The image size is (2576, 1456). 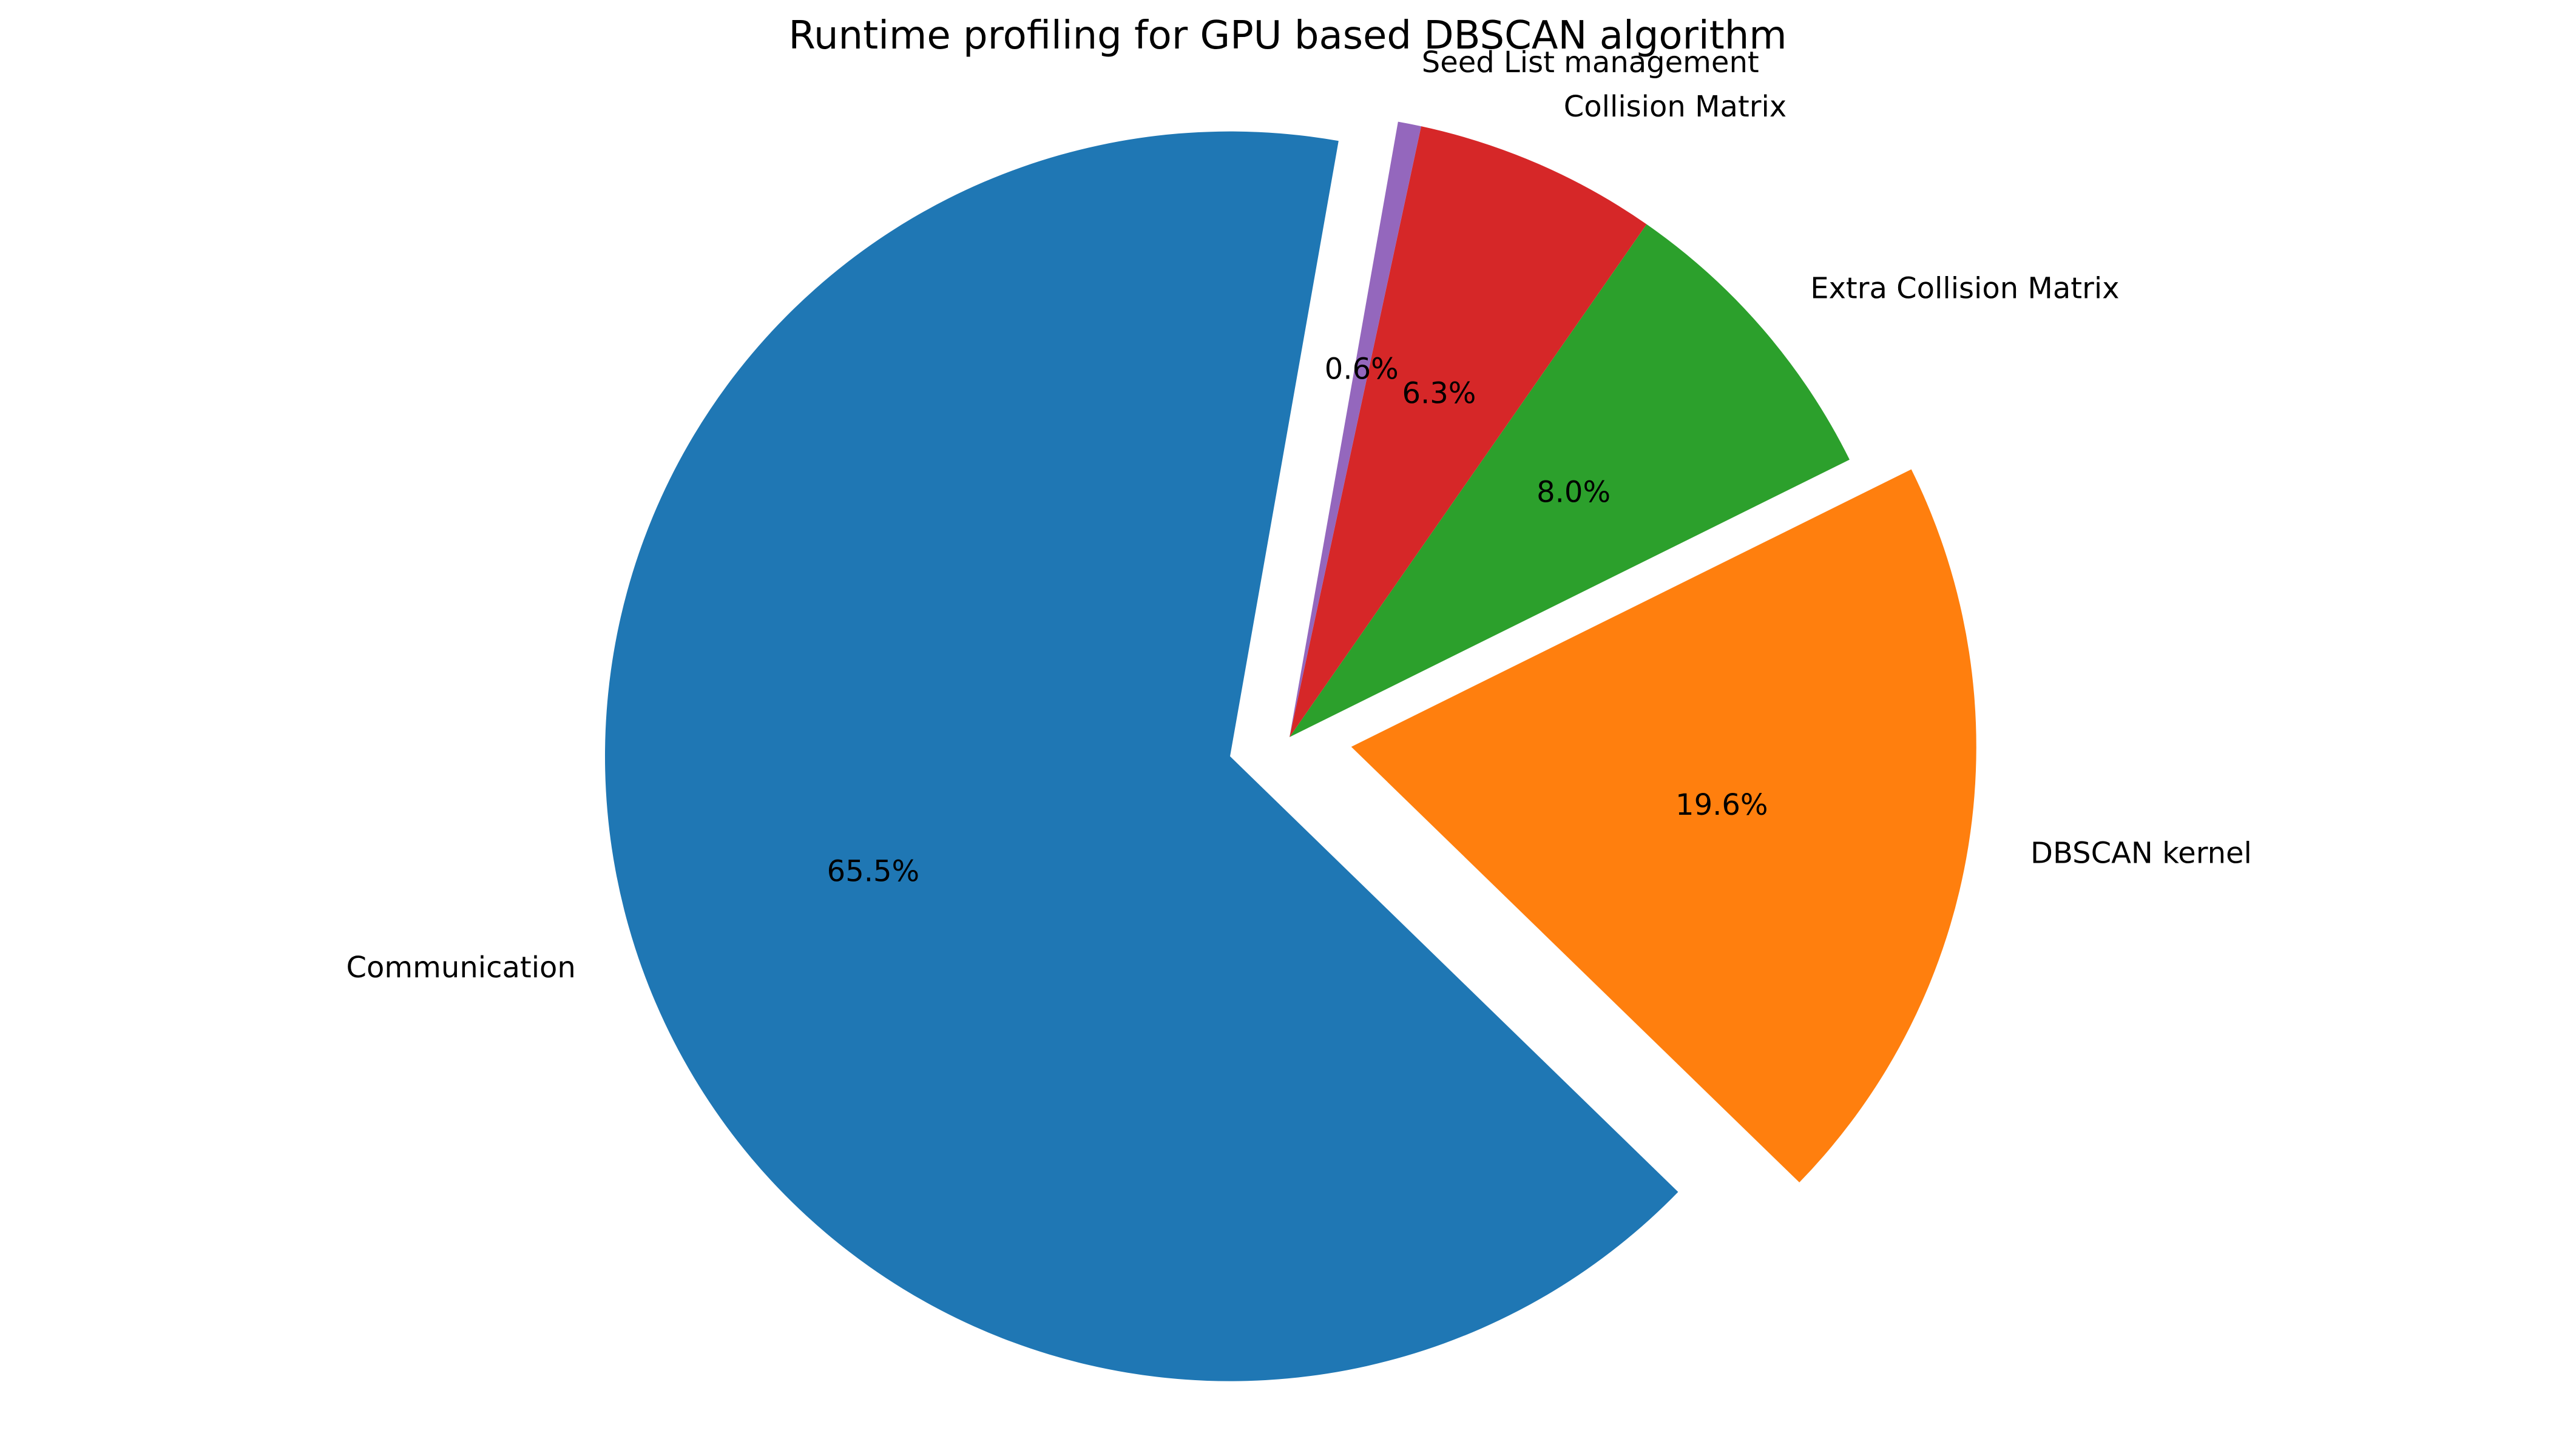 I want to click on pct-label-dbscan-kernel: 19.6%, so click(x=1721, y=805).